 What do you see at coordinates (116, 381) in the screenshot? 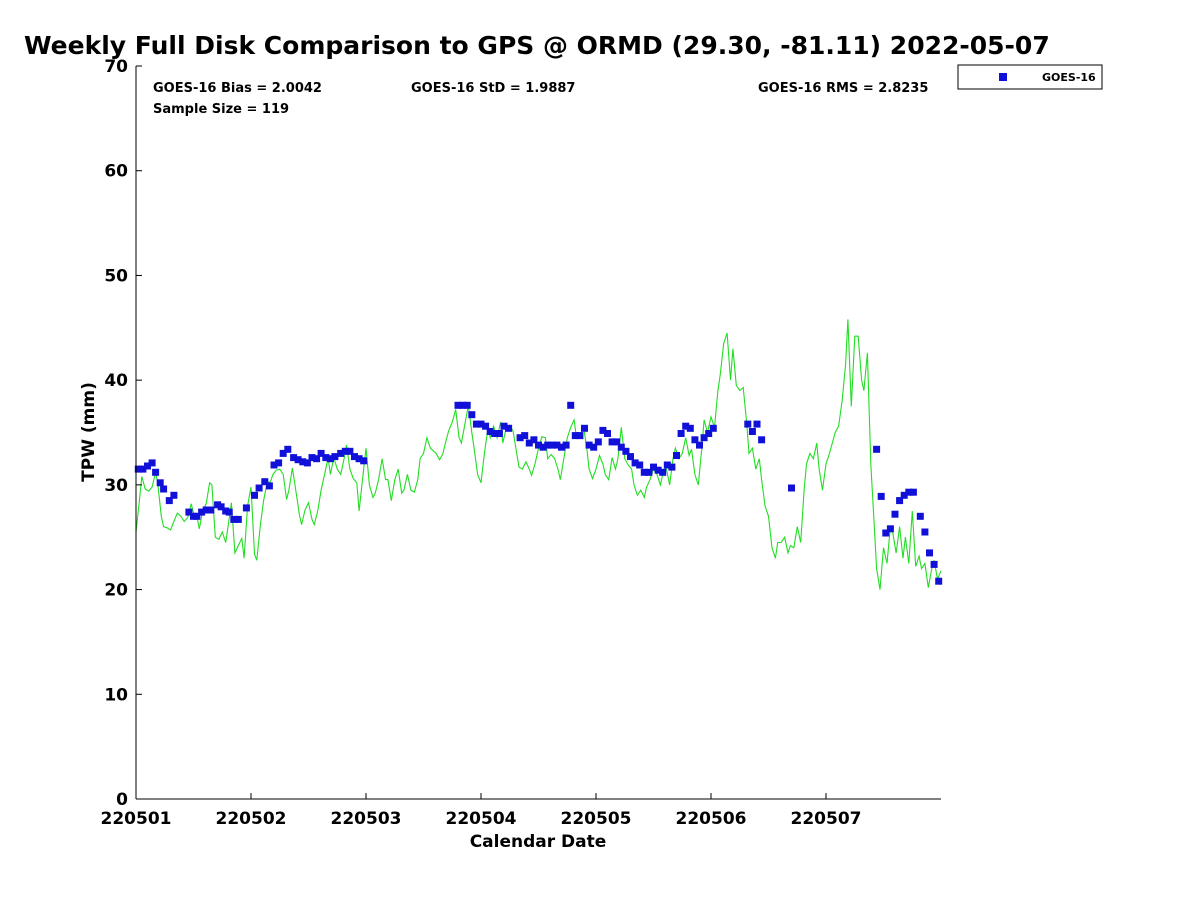
I see `y-tick-label: 40` at bounding box center [116, 381].